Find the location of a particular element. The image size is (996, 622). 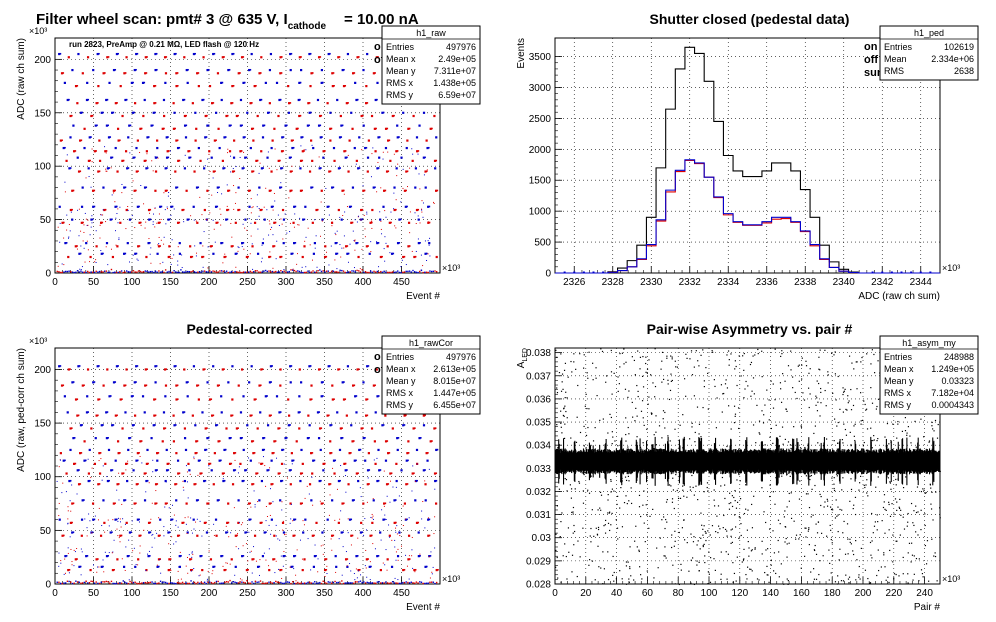

x-tick-label: 40 is located at coordinates (617, 593).